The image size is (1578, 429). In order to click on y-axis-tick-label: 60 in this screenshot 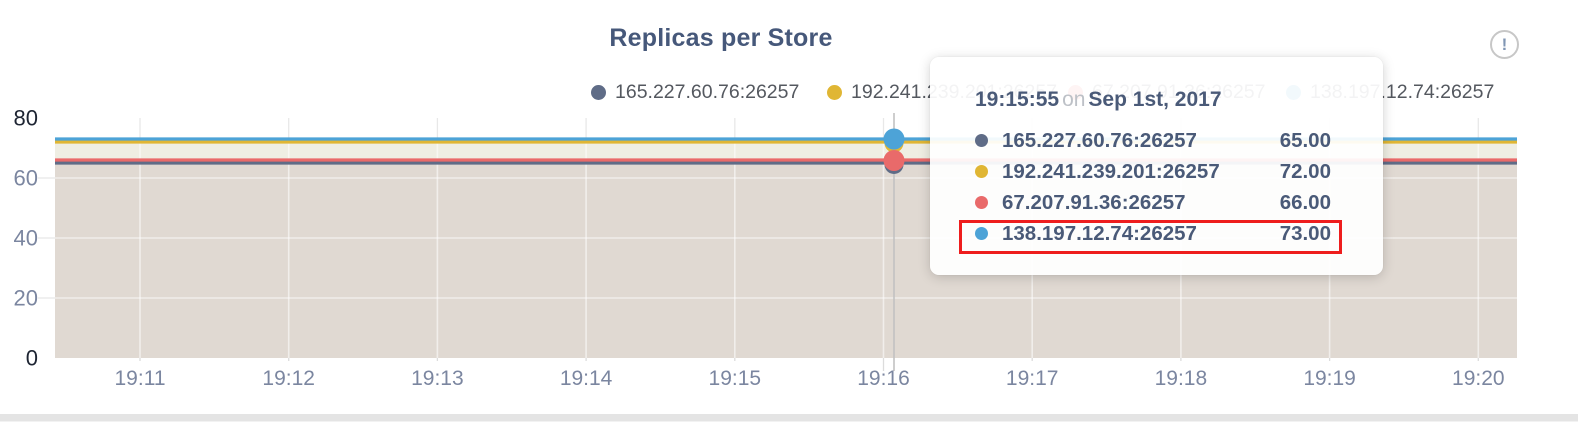, I will do `click(26, 178)`.